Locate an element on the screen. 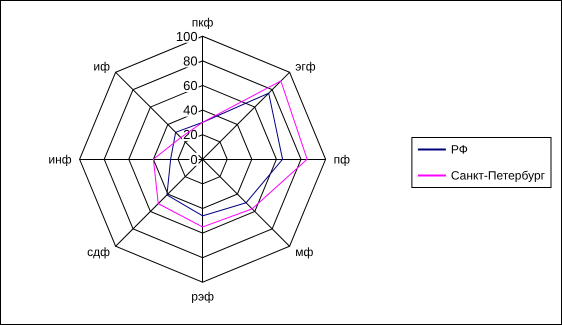 The height and width of the screenshot is (325, 562). spoke-label: пф is located at coordinates (342, 159).